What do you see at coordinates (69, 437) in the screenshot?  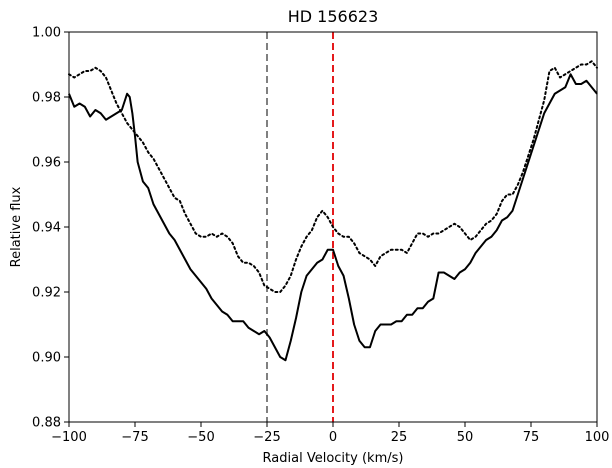 I see `x-tick-label: −100` at bounding box center [69, 437].